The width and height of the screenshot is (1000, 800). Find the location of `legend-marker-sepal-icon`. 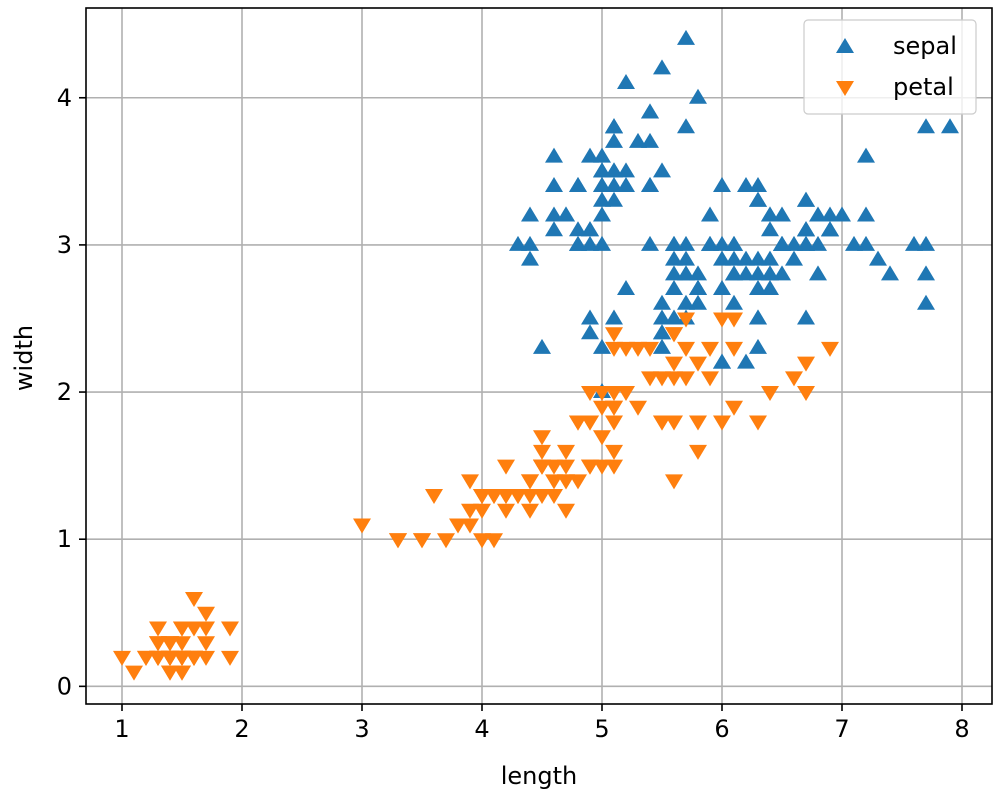

legend-marker-sepal-icon is located at coordinates (845, 45).